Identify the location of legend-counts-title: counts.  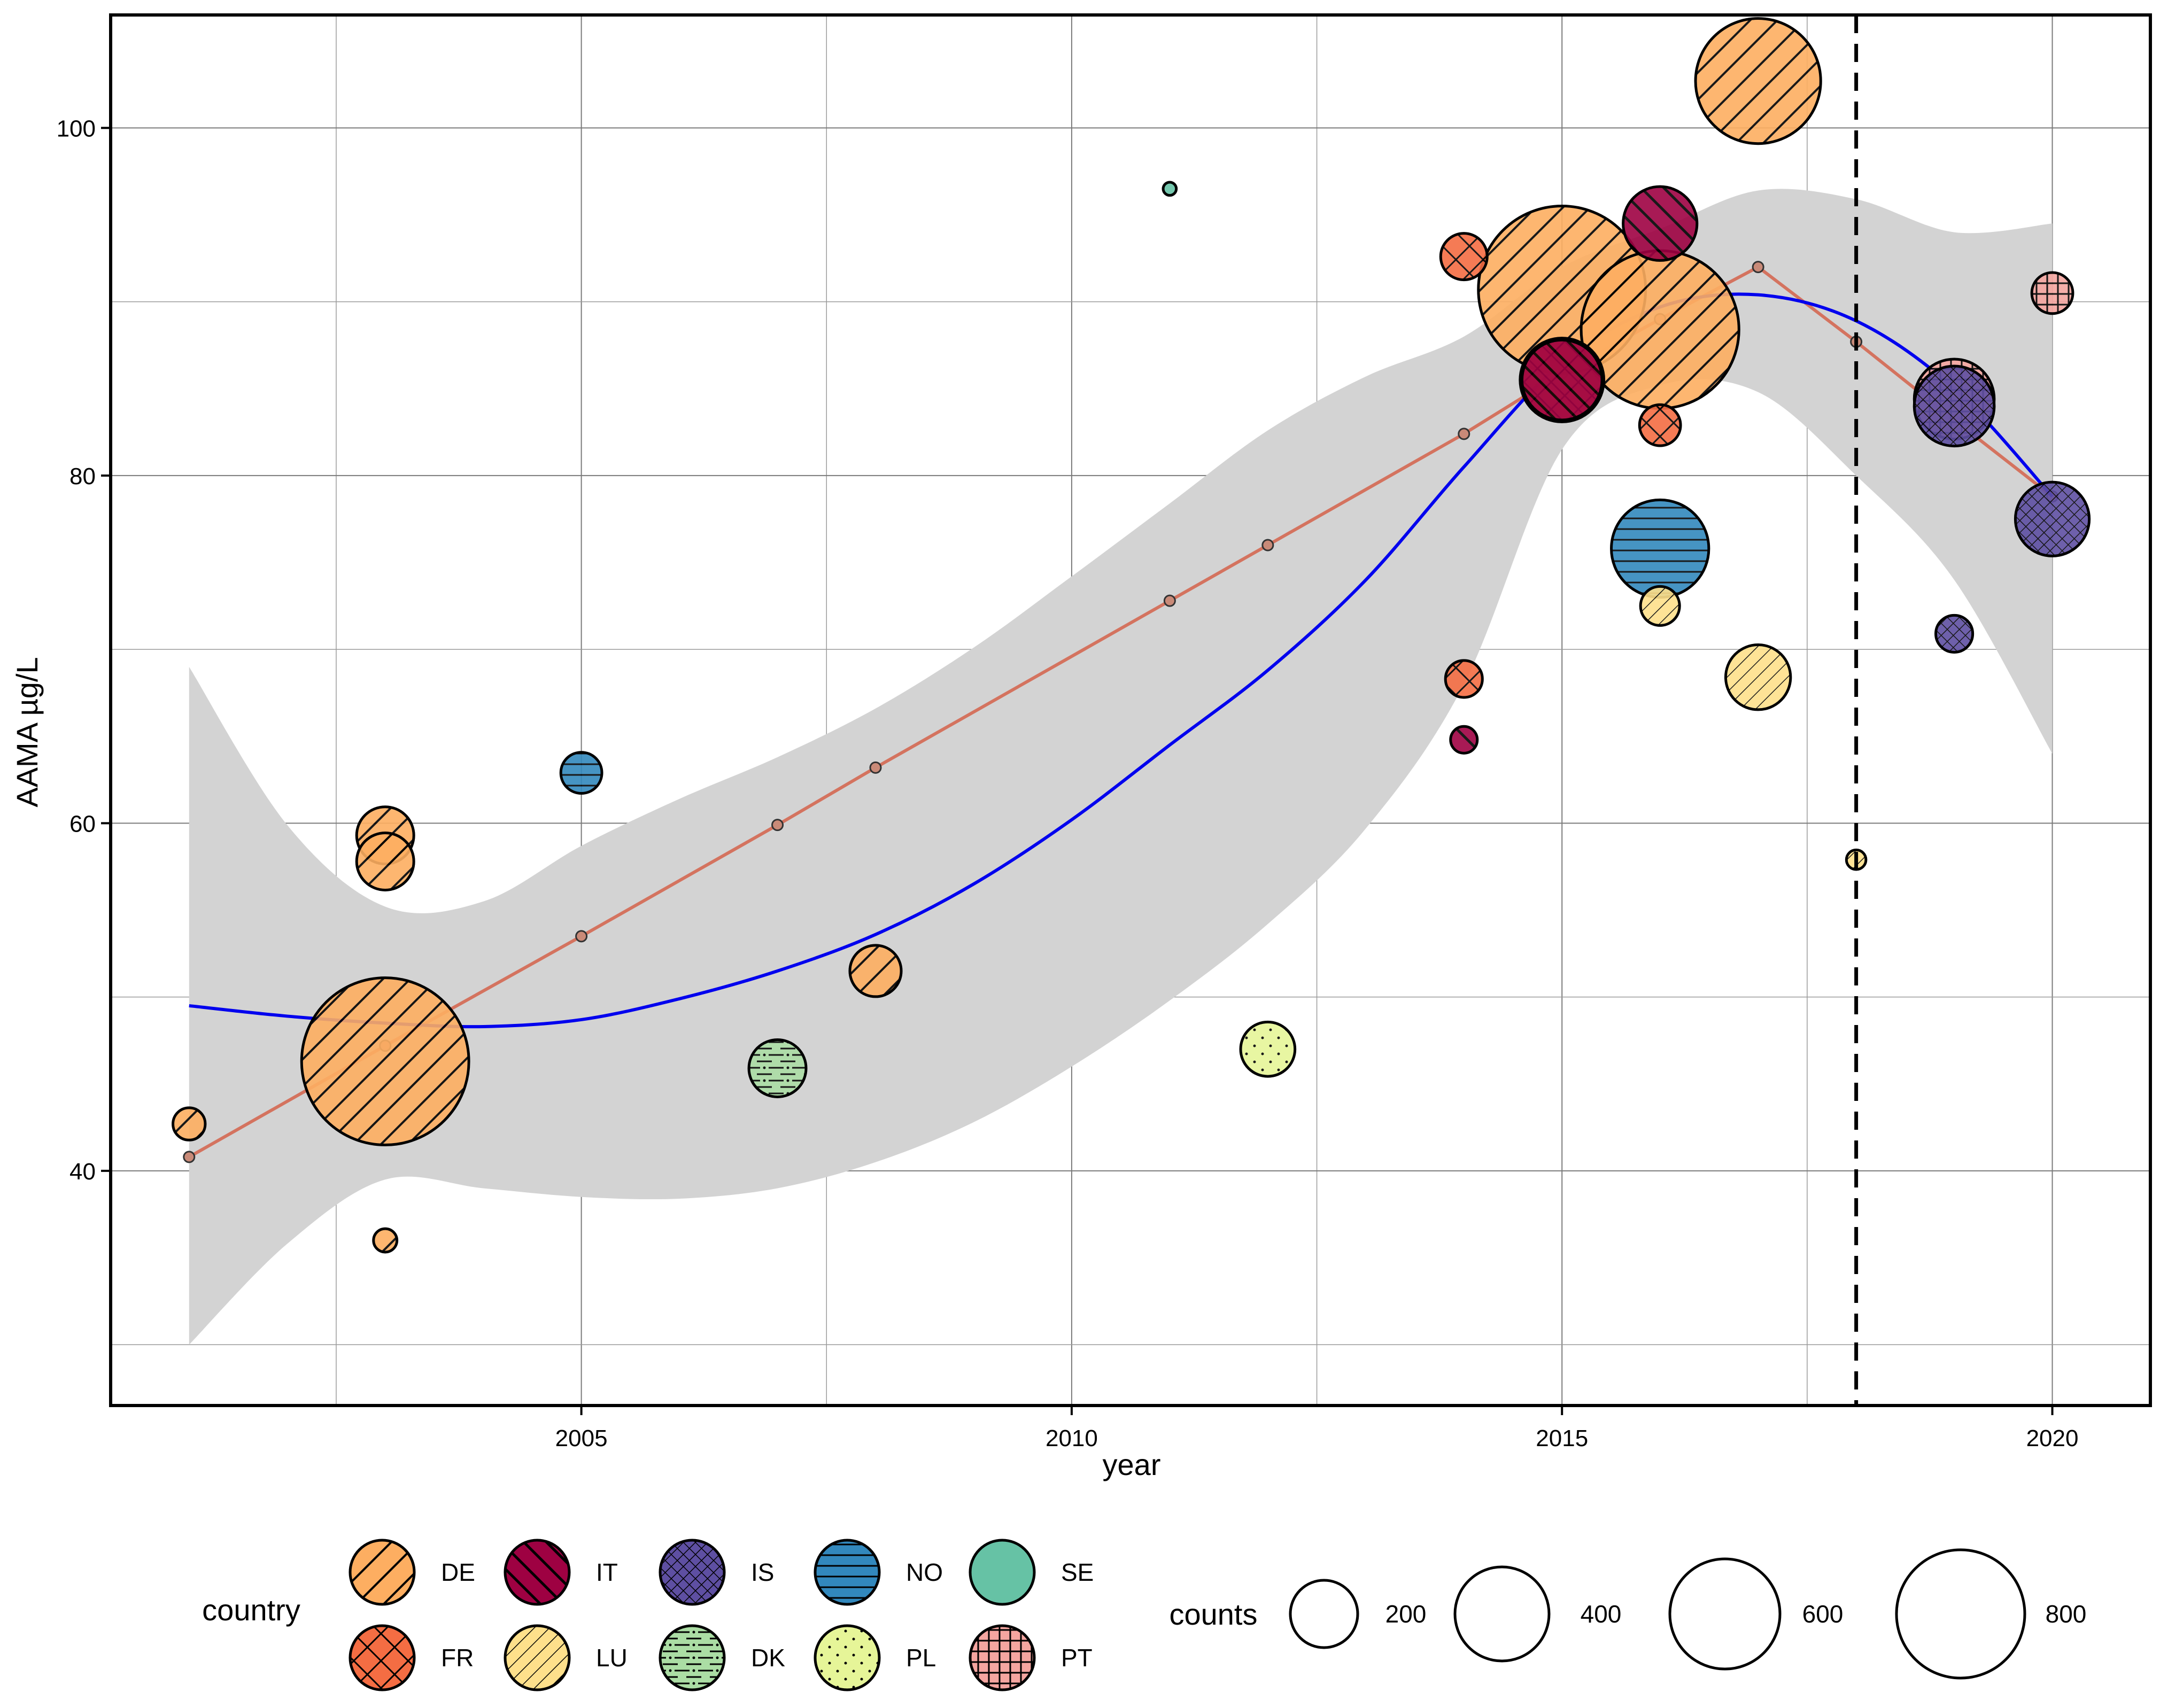
(1214, 1614).